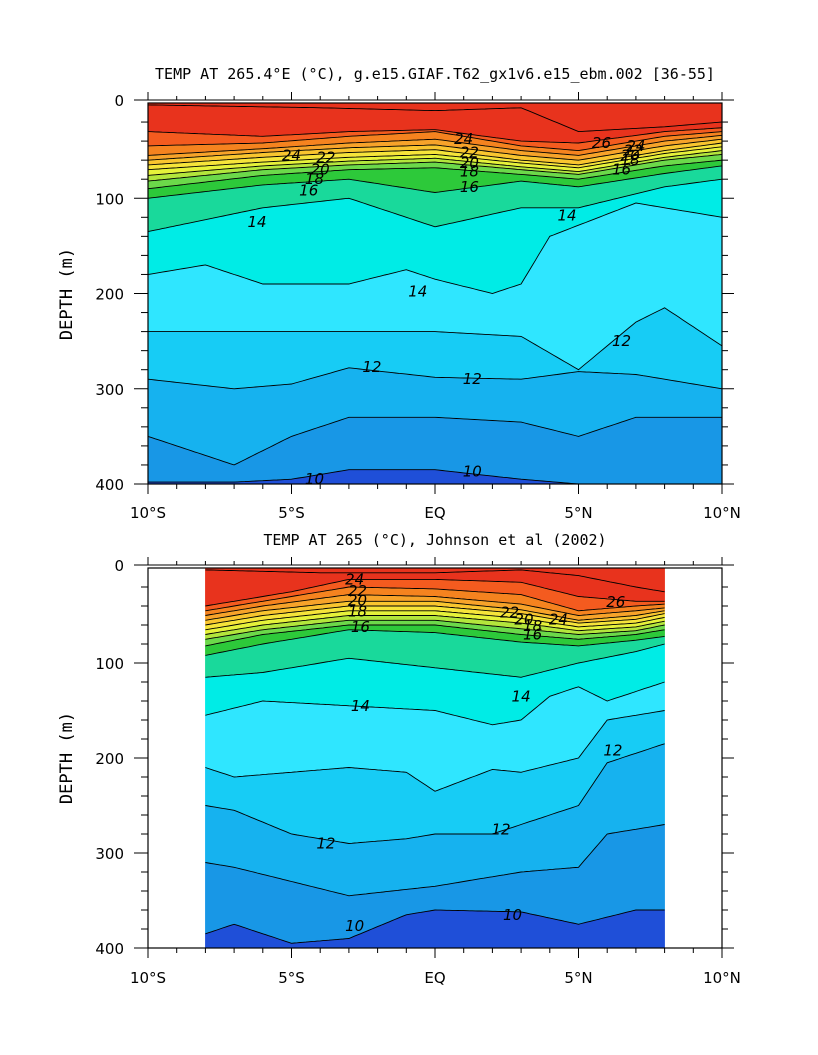  Describe the element at coordinates (109, 485) in the screenshot. I see `y-tick-label: 400` at that location.